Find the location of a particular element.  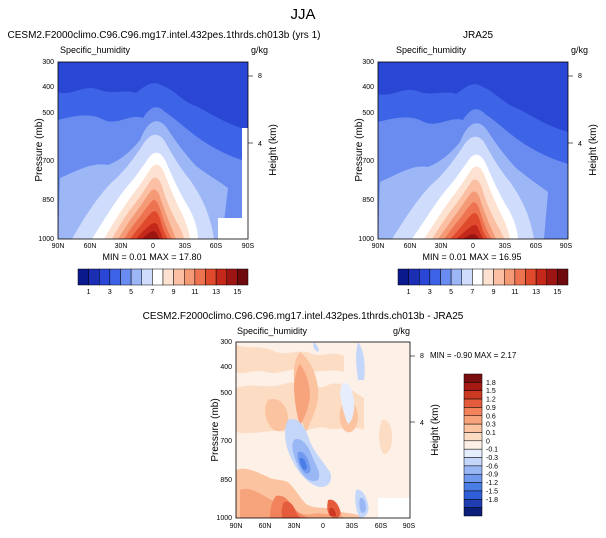

colorbar-tick-label: -0.9 is located at coordinates (492, 475).